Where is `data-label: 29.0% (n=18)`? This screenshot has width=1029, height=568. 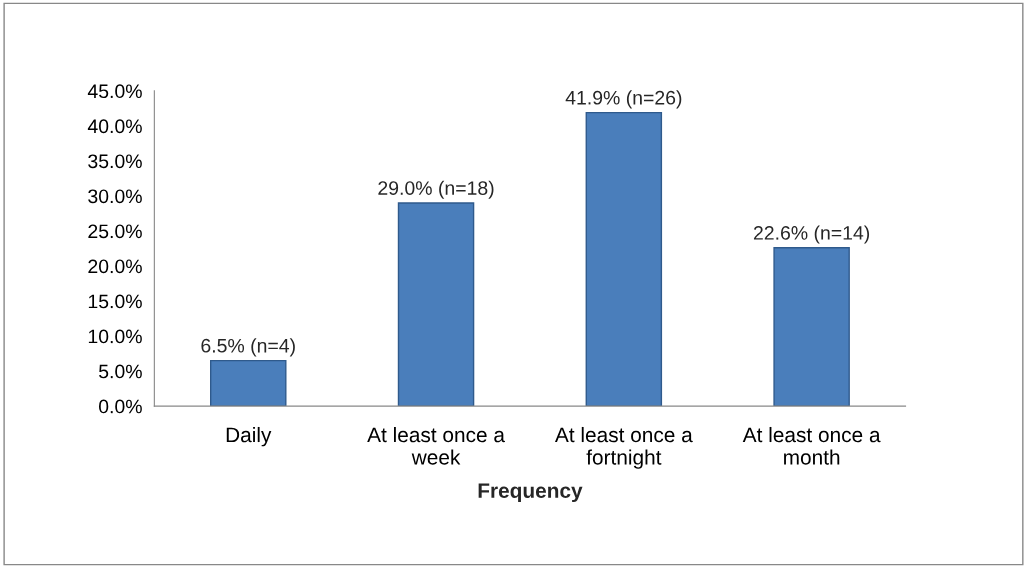
data-label: 29.0% (n=18) is located at coordinates (436, 189).